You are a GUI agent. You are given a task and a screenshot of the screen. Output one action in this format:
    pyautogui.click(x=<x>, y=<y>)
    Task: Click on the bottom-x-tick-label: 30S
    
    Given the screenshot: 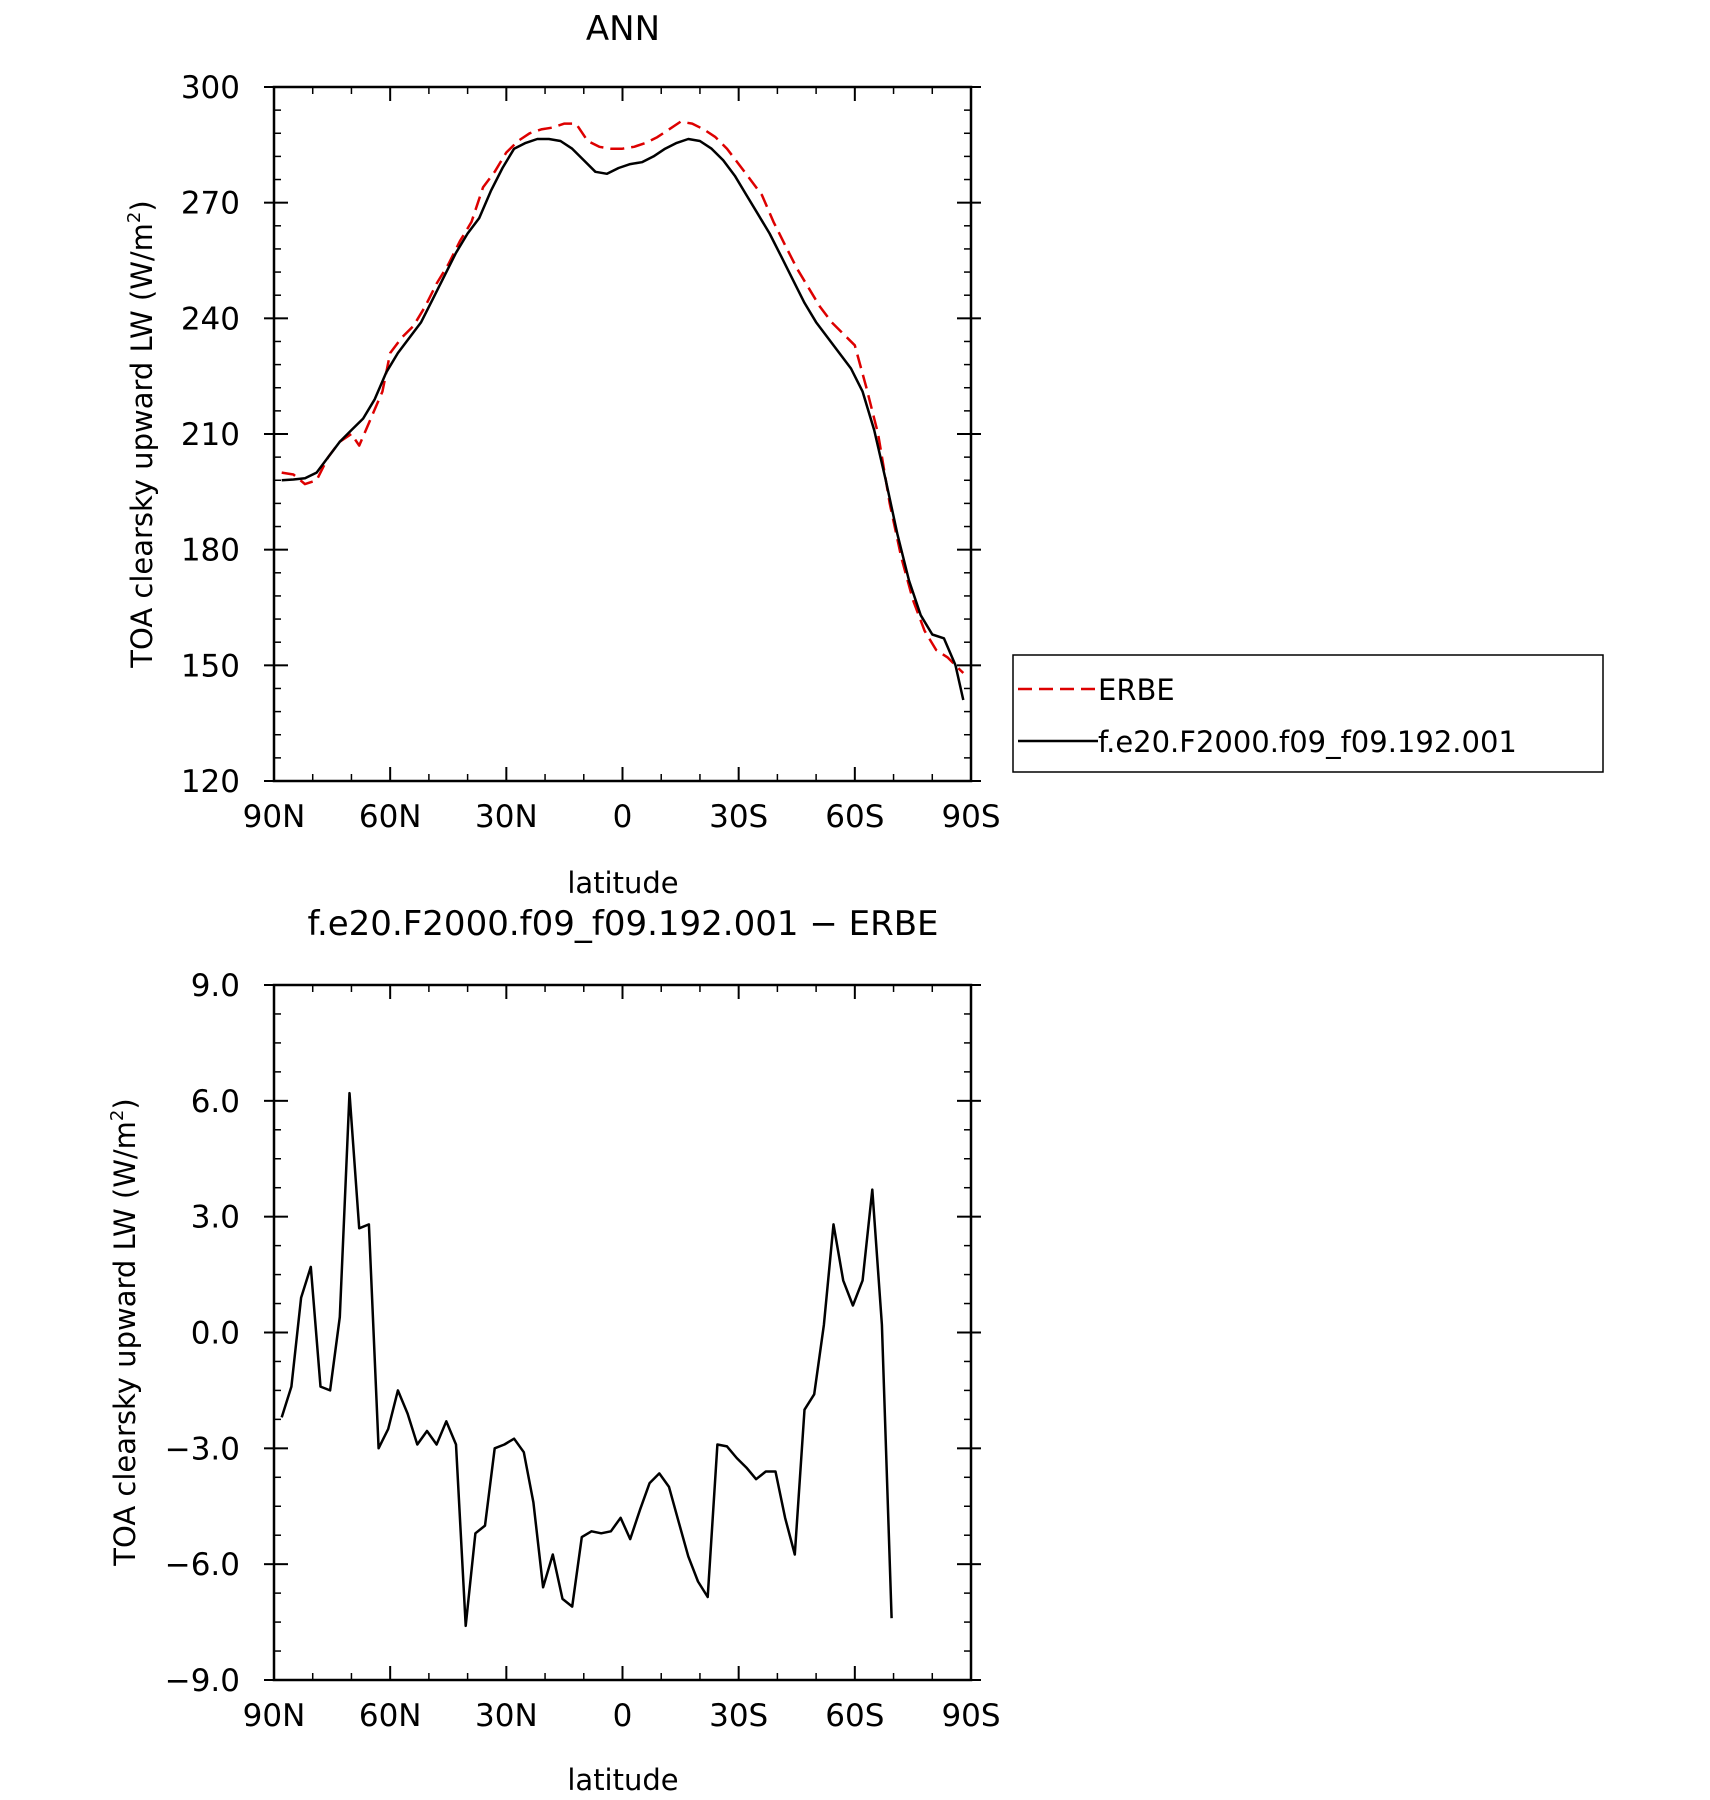 What is the action you would take?
    pyautogui.click(x=738, y=1716)
    